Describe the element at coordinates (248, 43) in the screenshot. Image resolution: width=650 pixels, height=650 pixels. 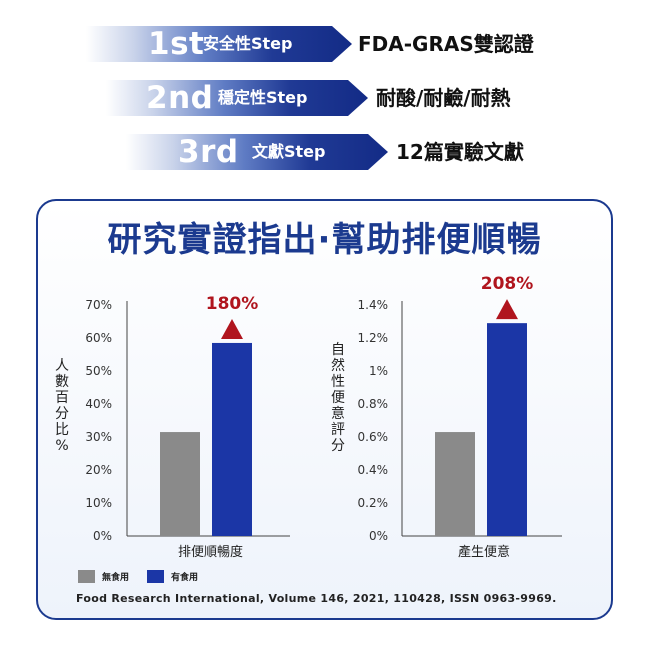
I see `step-1-label: 安全性Step` at that location.